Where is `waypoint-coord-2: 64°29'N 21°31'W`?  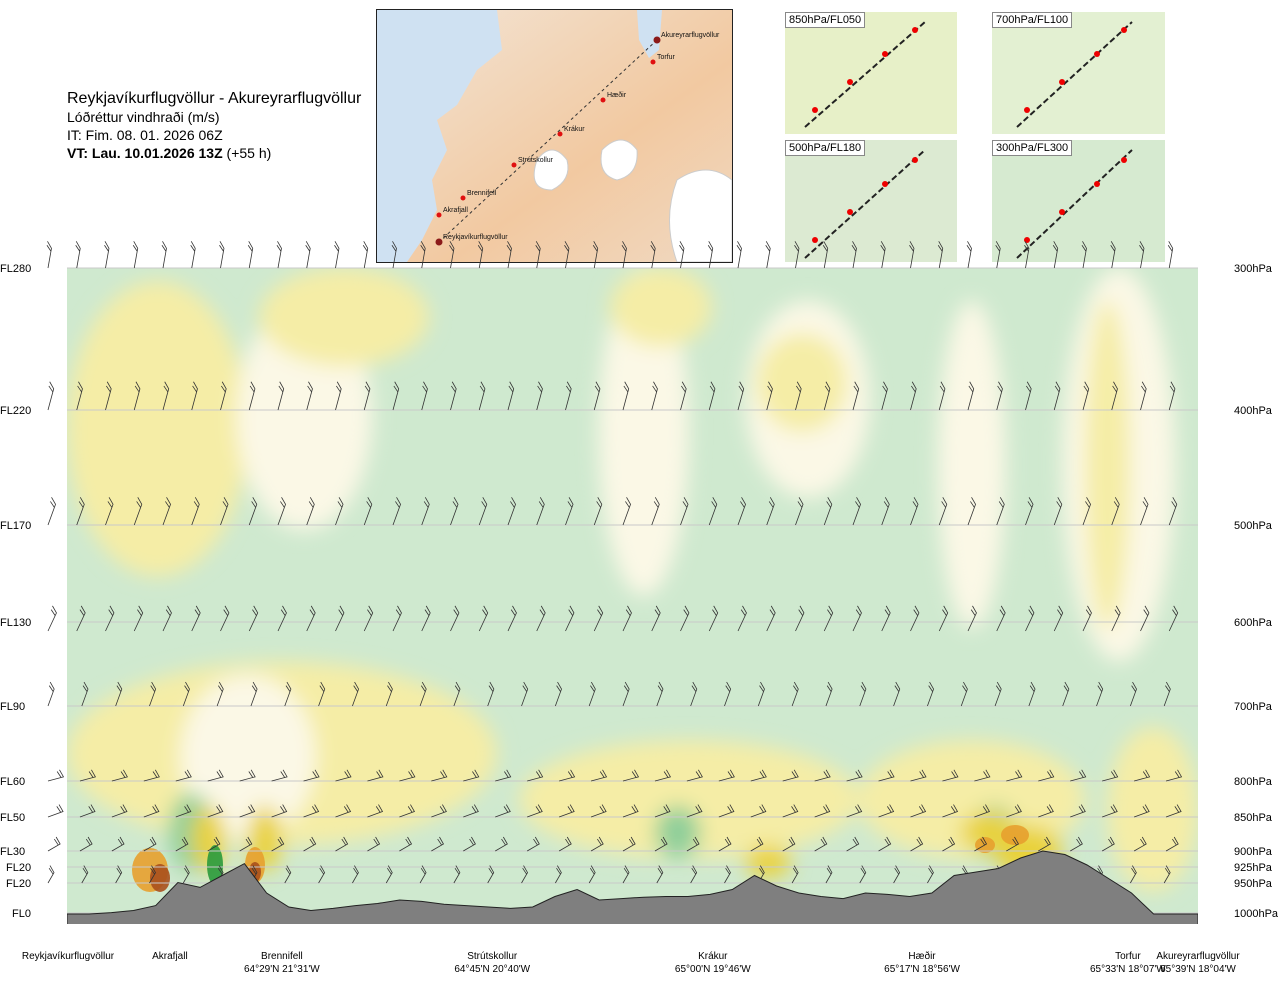
waypoint-coord-2: 64°29'N 21°31'W is located at coordinates (282, 969).